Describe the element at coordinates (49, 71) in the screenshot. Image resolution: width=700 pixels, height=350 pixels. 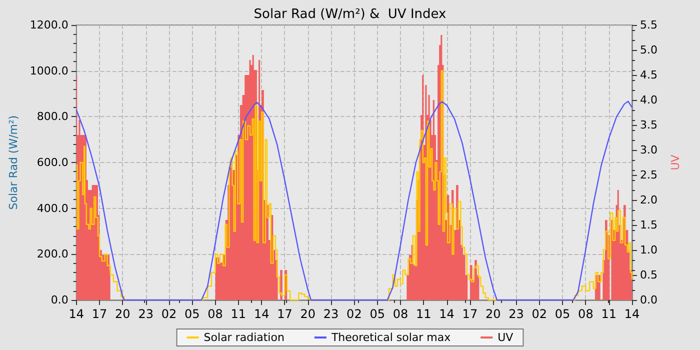
I see `y-tick-label: 1000.0` at that location.